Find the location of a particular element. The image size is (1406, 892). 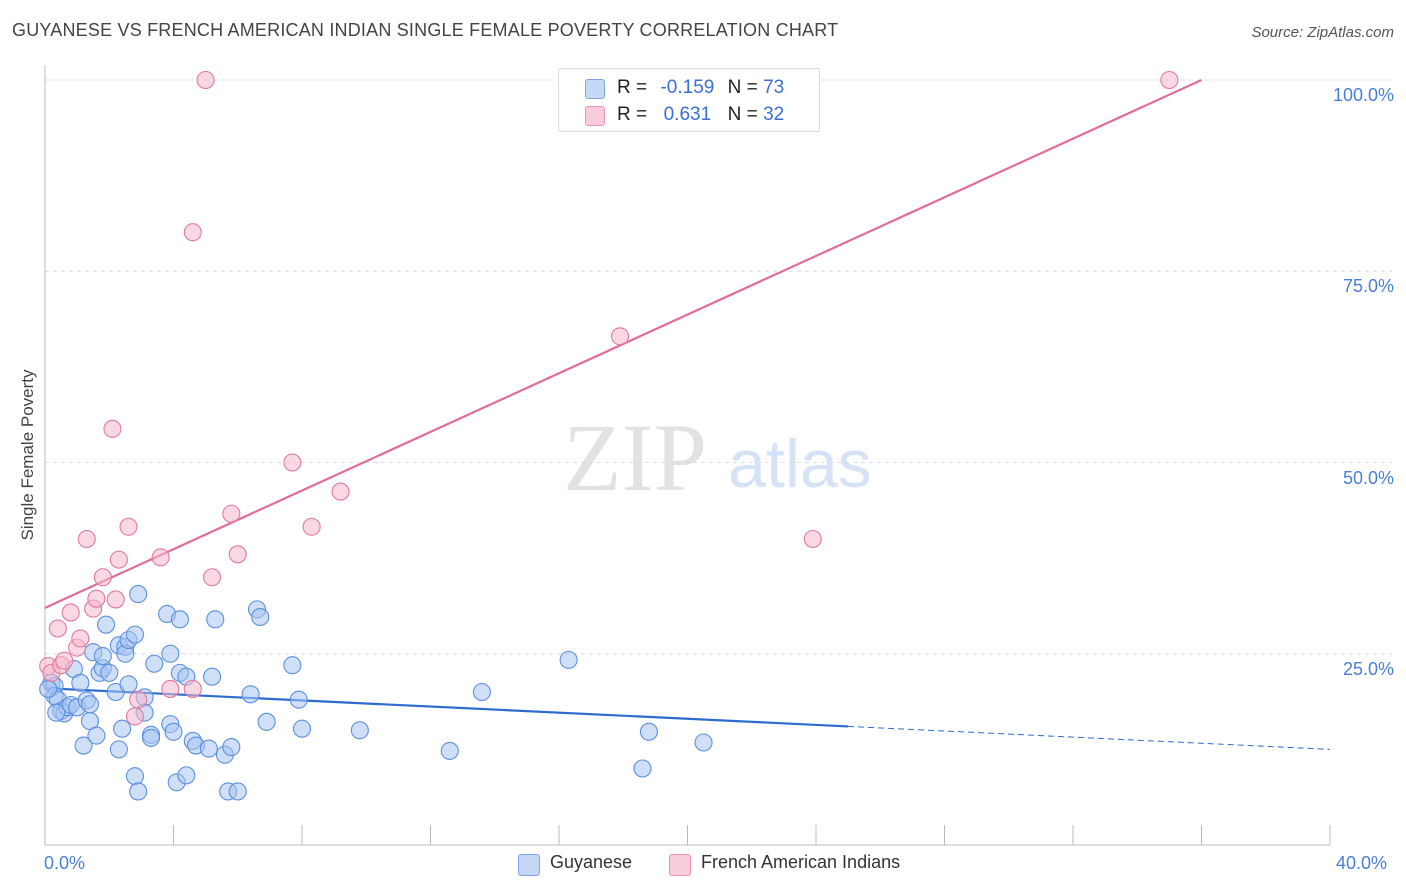

source-label: Source: ZipAtlas.com is located at coordinates (1322, 32).